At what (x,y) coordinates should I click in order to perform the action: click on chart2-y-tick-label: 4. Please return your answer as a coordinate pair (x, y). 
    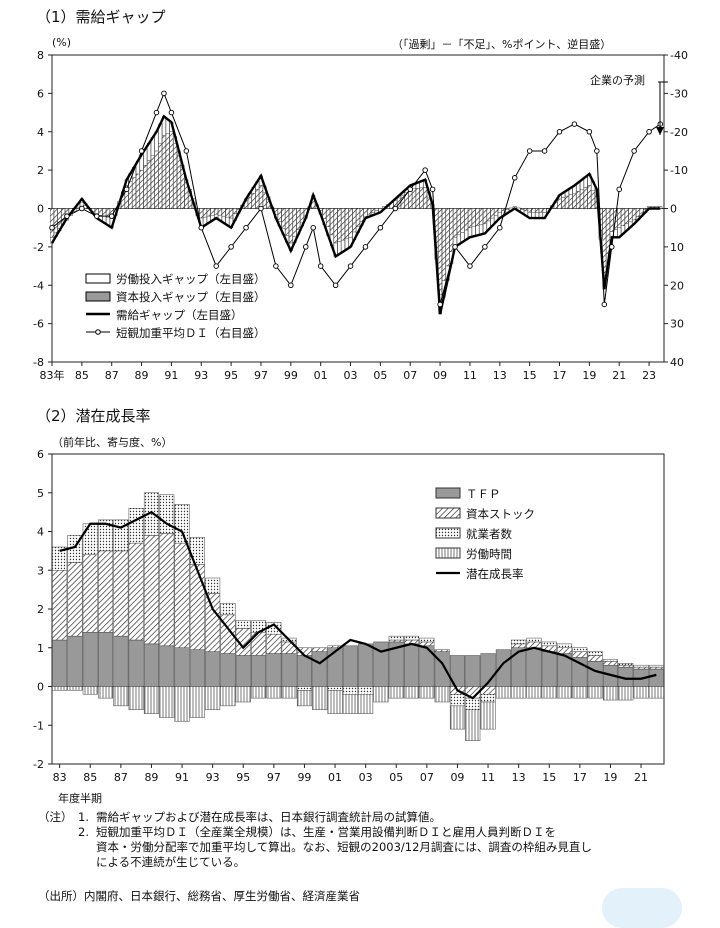
    Looking at the image, I should click on (40, 532).